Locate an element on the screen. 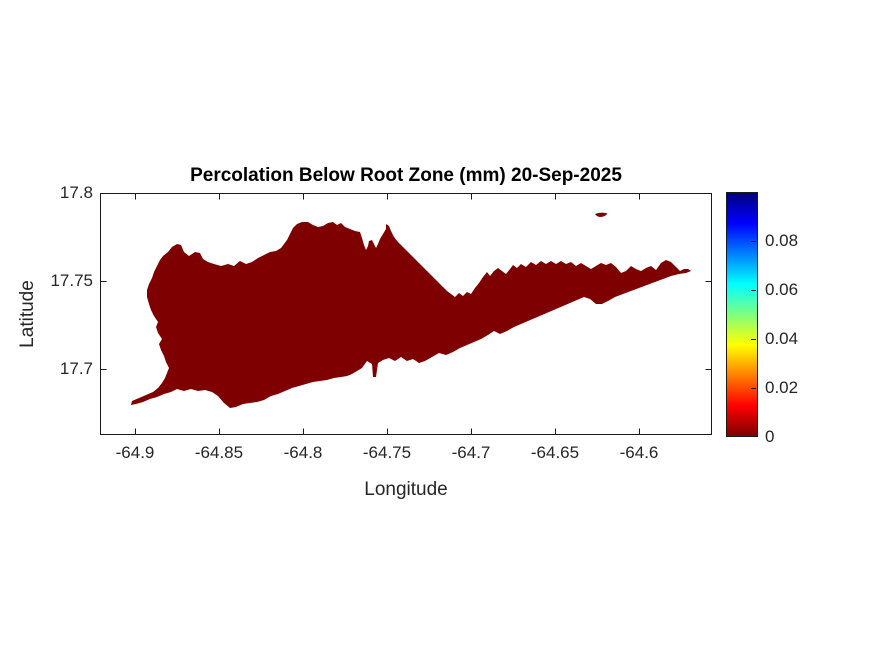 This screenshot has height=656, width=875. buck-island-shape is located at coordinates (601, 214).